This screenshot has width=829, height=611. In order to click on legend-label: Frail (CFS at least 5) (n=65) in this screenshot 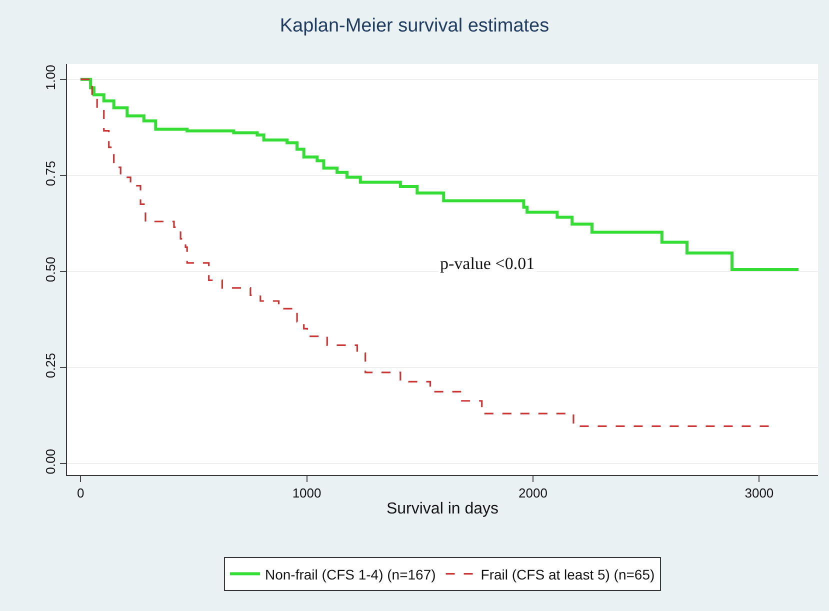, I will do `click(567, 574)`.